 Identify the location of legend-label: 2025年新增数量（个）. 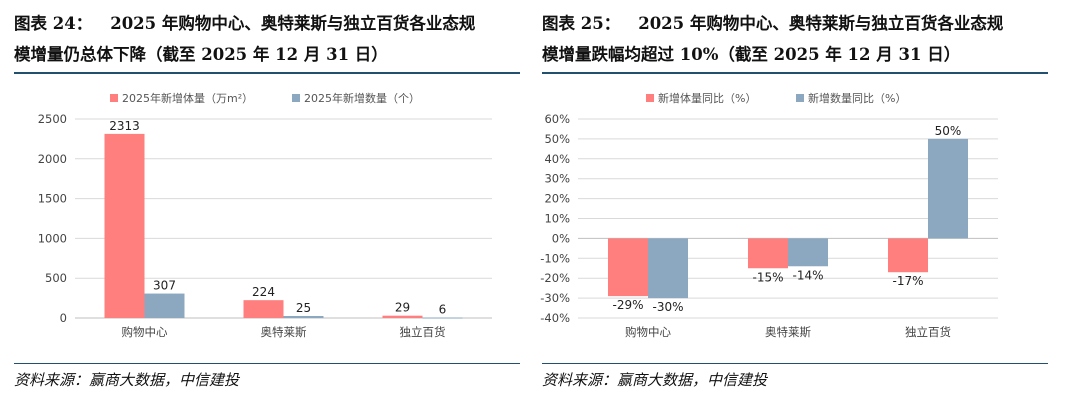
(362, 98).